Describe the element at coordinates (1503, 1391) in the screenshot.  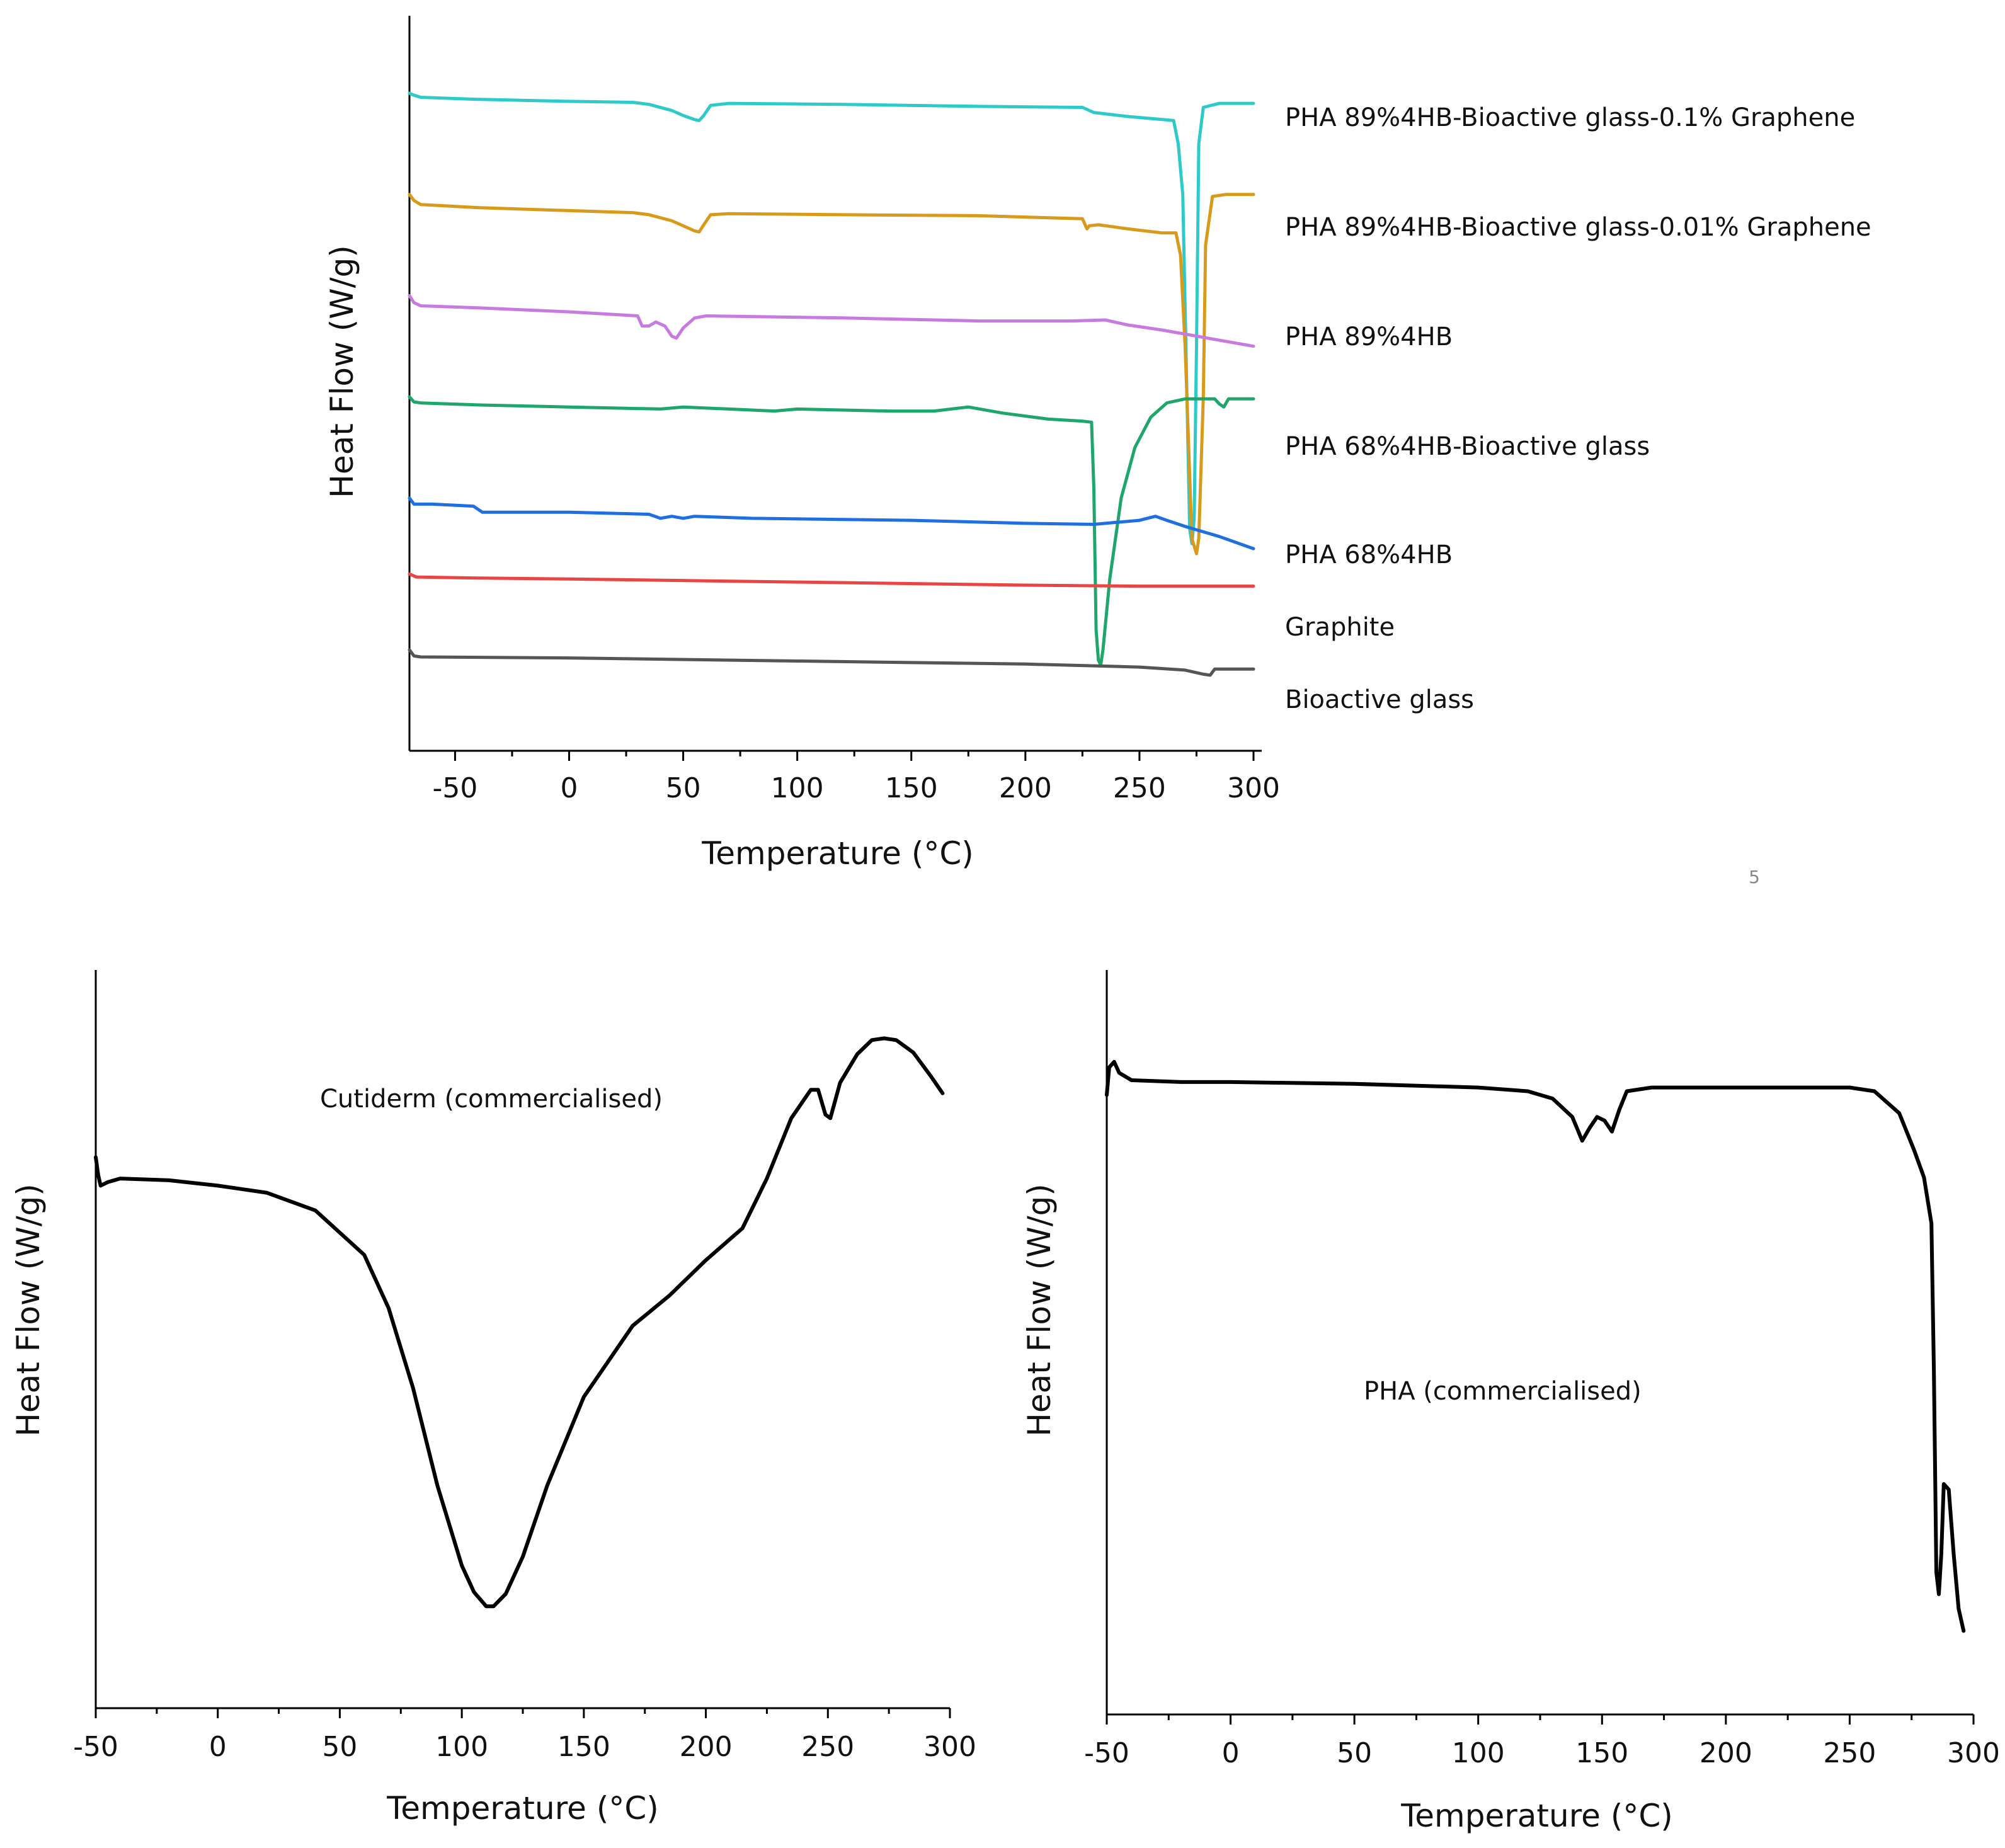
I see `chart-annotation: PHA (commercialised)` at that location.